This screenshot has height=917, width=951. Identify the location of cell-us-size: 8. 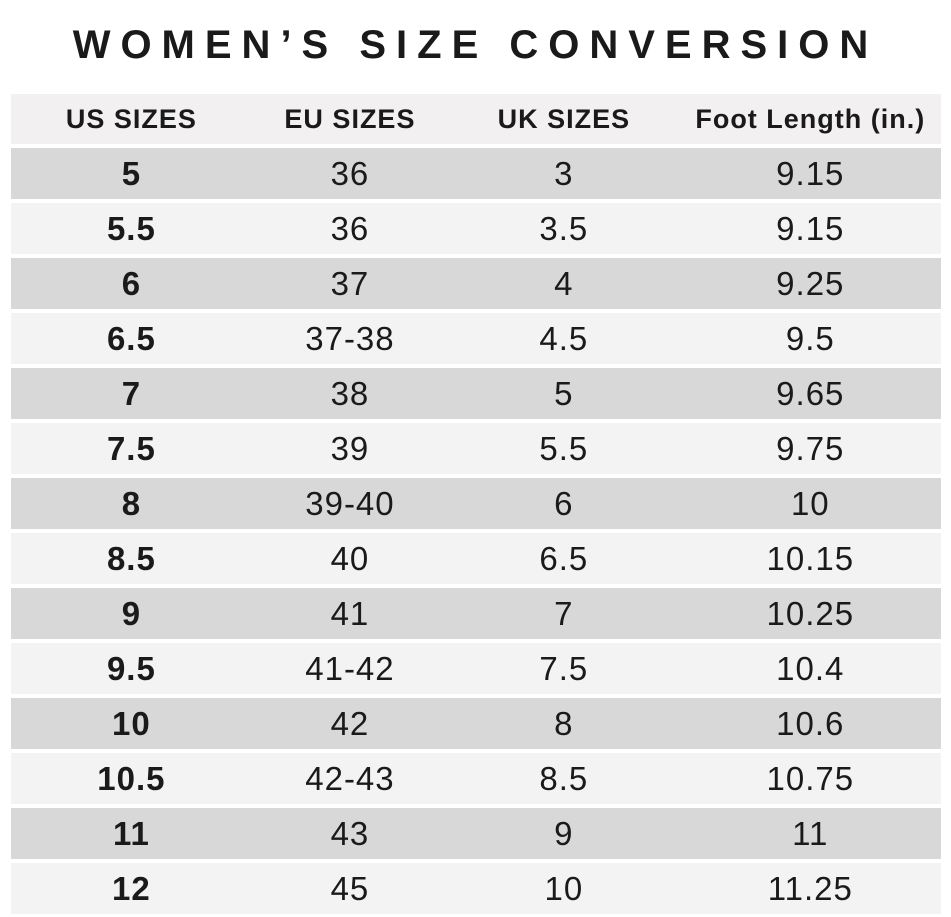
(131, 503).